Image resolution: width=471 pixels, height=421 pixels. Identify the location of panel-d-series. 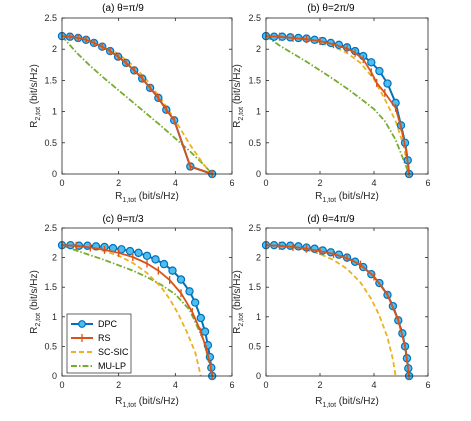
(337, 310).